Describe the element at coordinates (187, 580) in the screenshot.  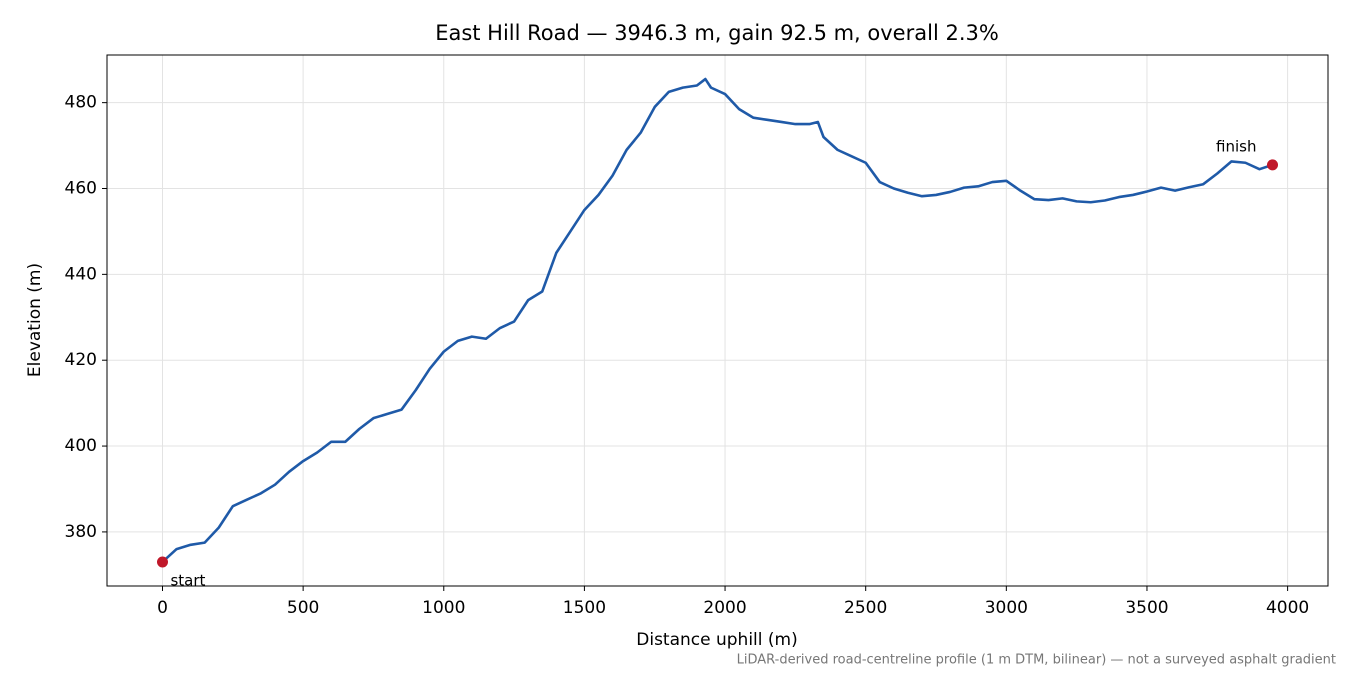
I see `start-label: start` at that location.